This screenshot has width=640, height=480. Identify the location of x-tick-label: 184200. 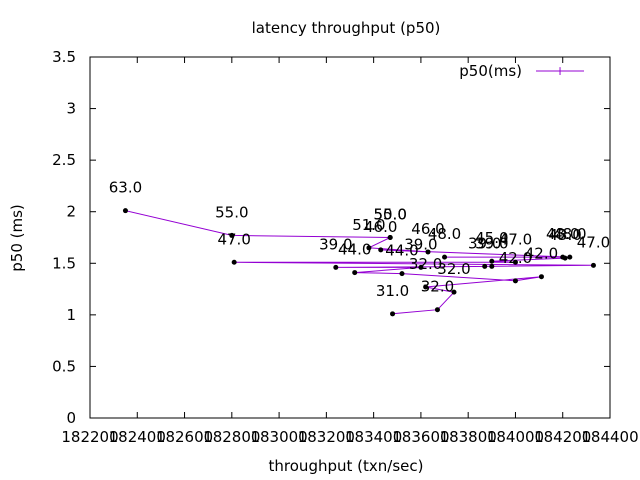
(562, 437).